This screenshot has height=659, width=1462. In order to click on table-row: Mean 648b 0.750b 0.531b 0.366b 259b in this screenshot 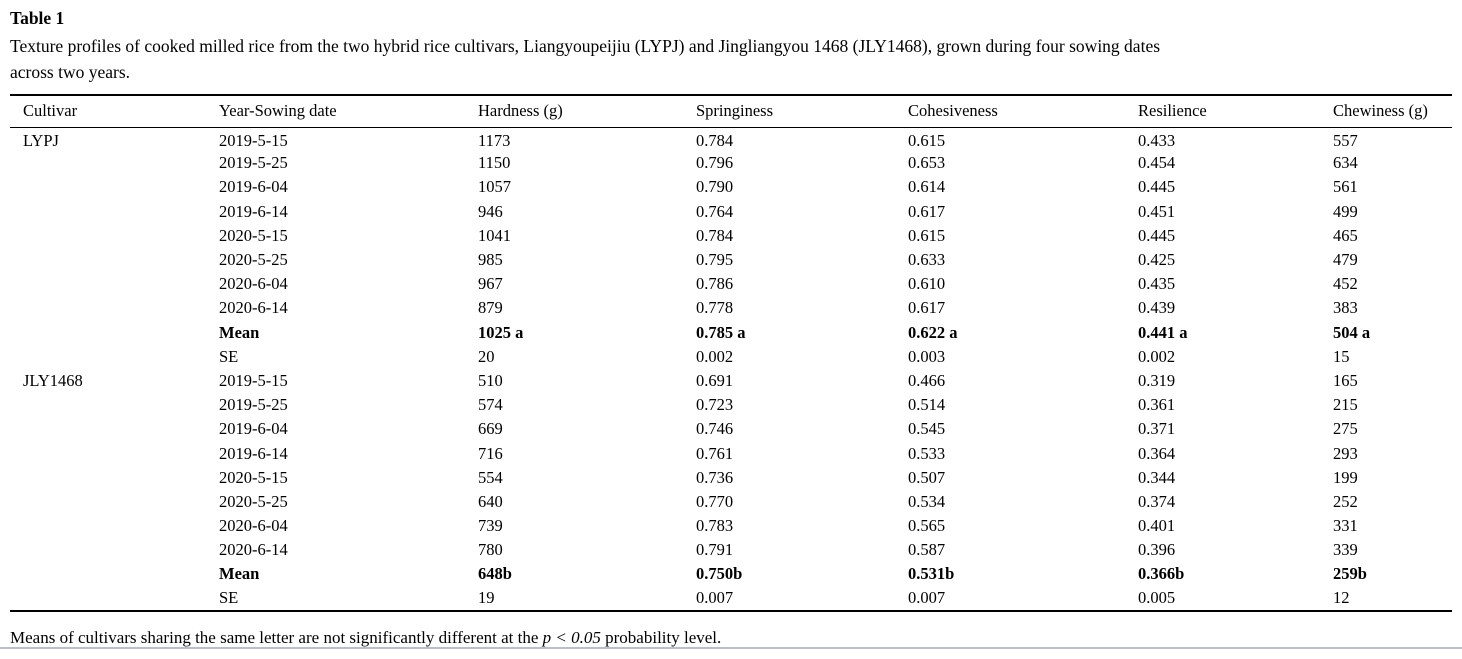, I will do `click(731, 574)`.